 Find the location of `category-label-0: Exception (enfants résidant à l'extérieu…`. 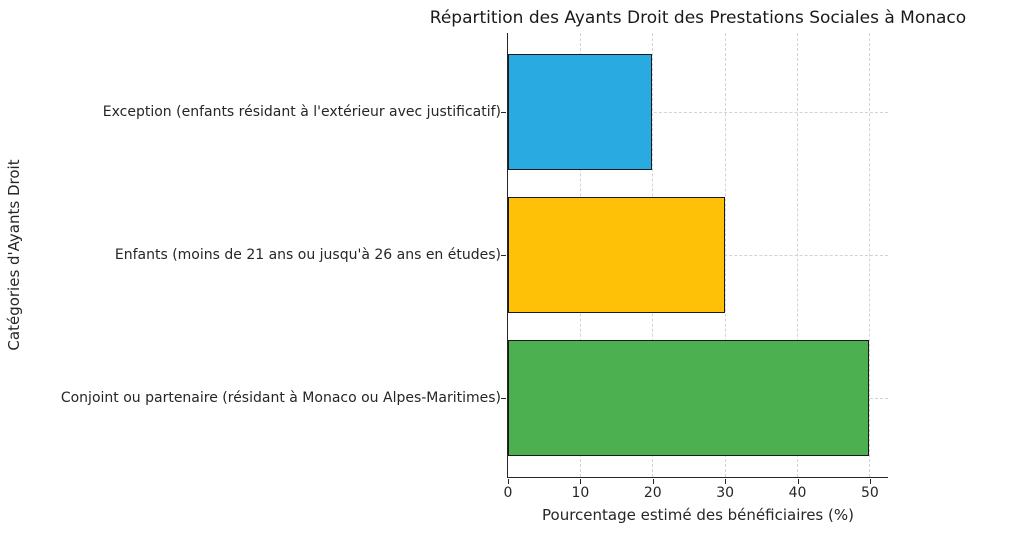

category-label-0: Exception (enfants résidant à l'extérieu… is located at coordinates (301, 112).